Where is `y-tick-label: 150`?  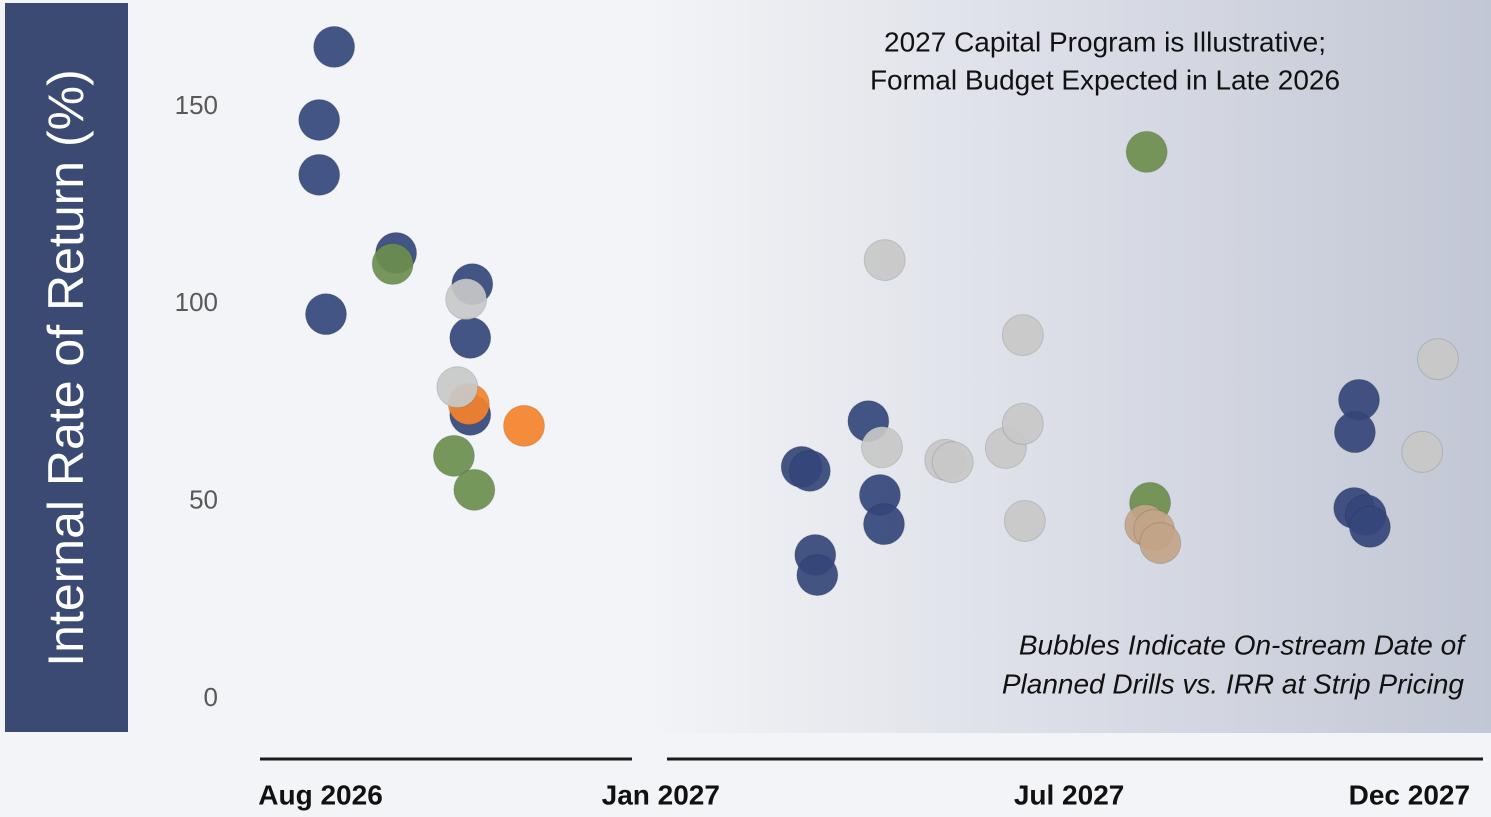
y-tick-label: 150 is located at coordinates (196, 105).